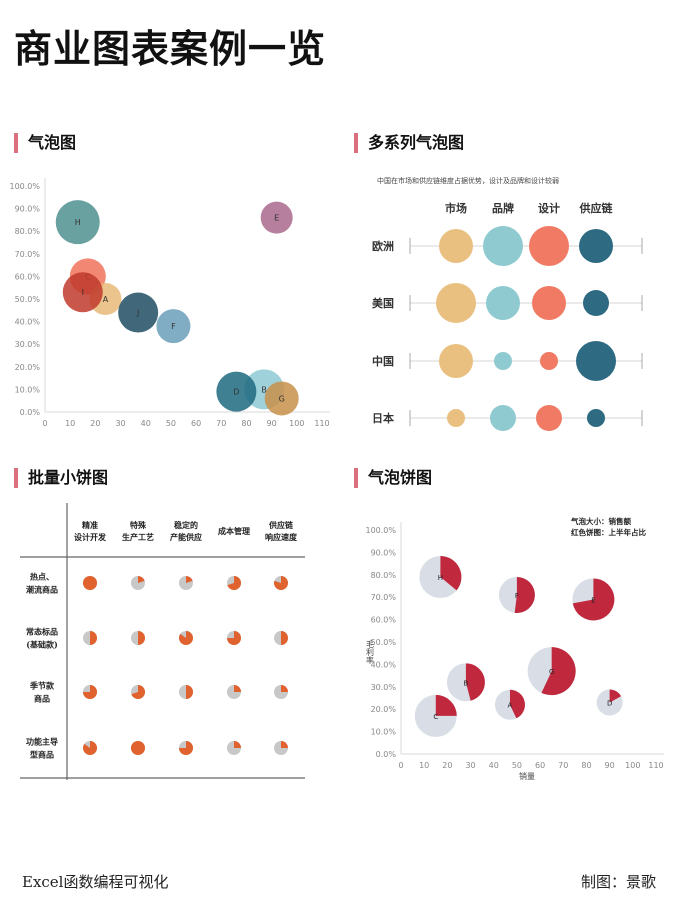 This screenshot has width=684, height=912. I want to click on bubble-pie-y-tick: 30.0%, so click(384, 687).